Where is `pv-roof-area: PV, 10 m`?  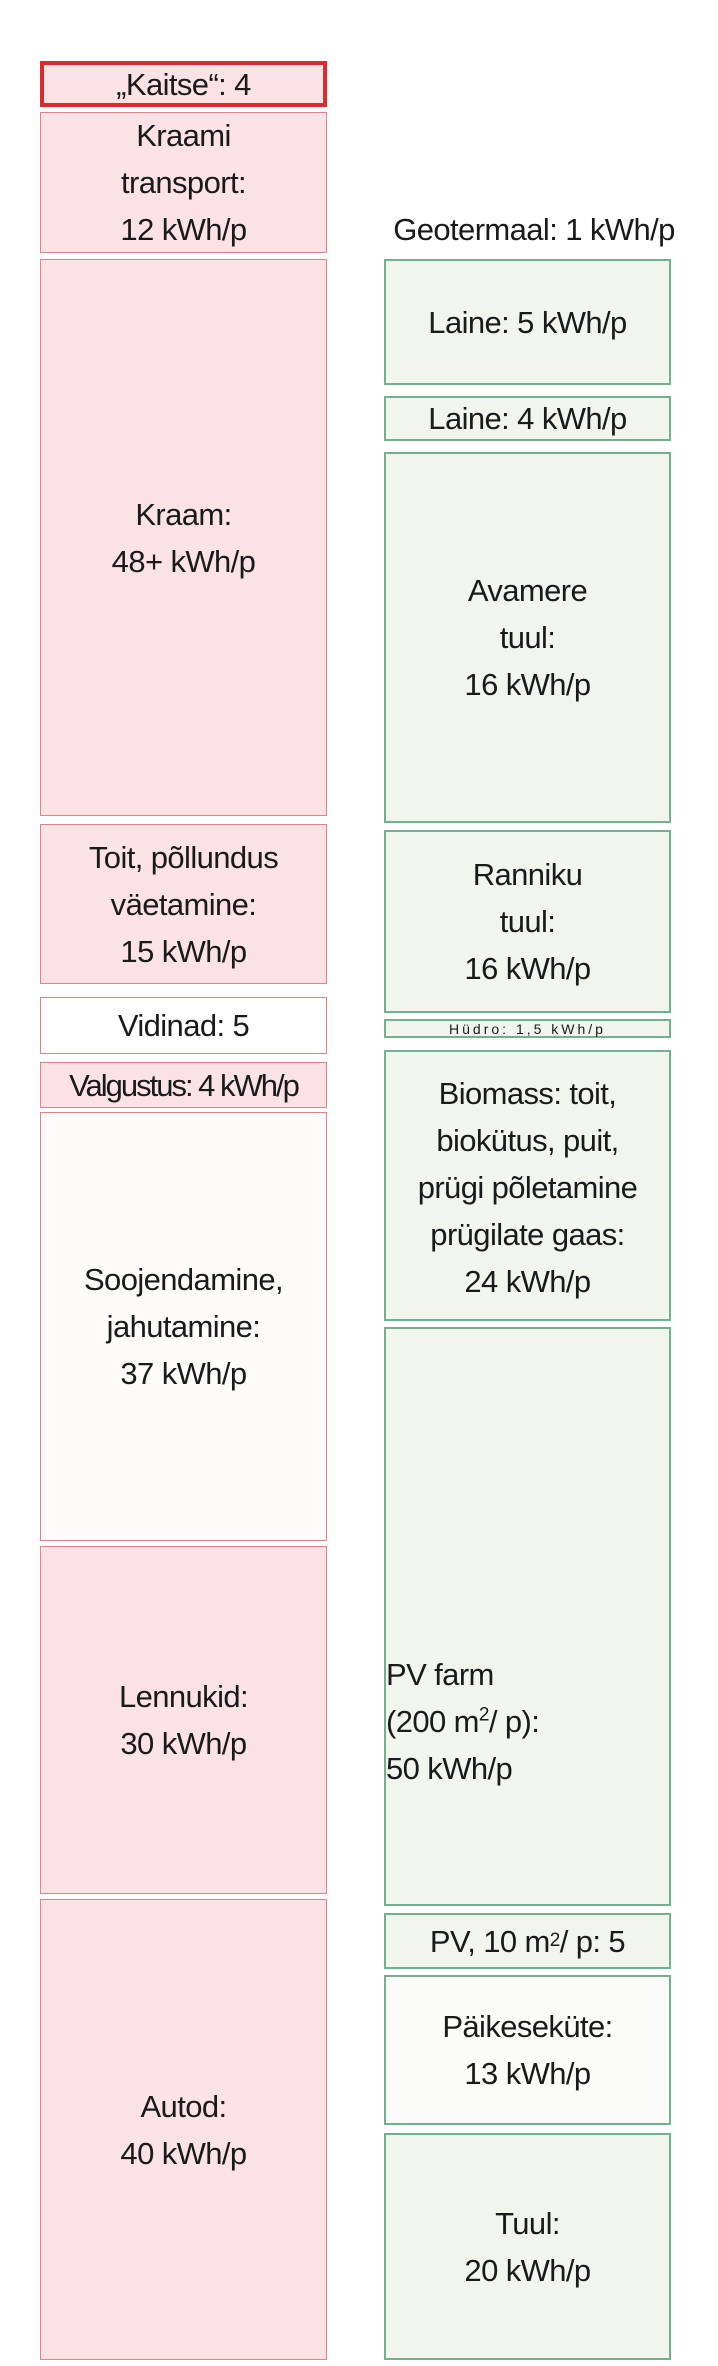 pv-roof-area: PV, 10 m is located at coordinates (489, 1941).